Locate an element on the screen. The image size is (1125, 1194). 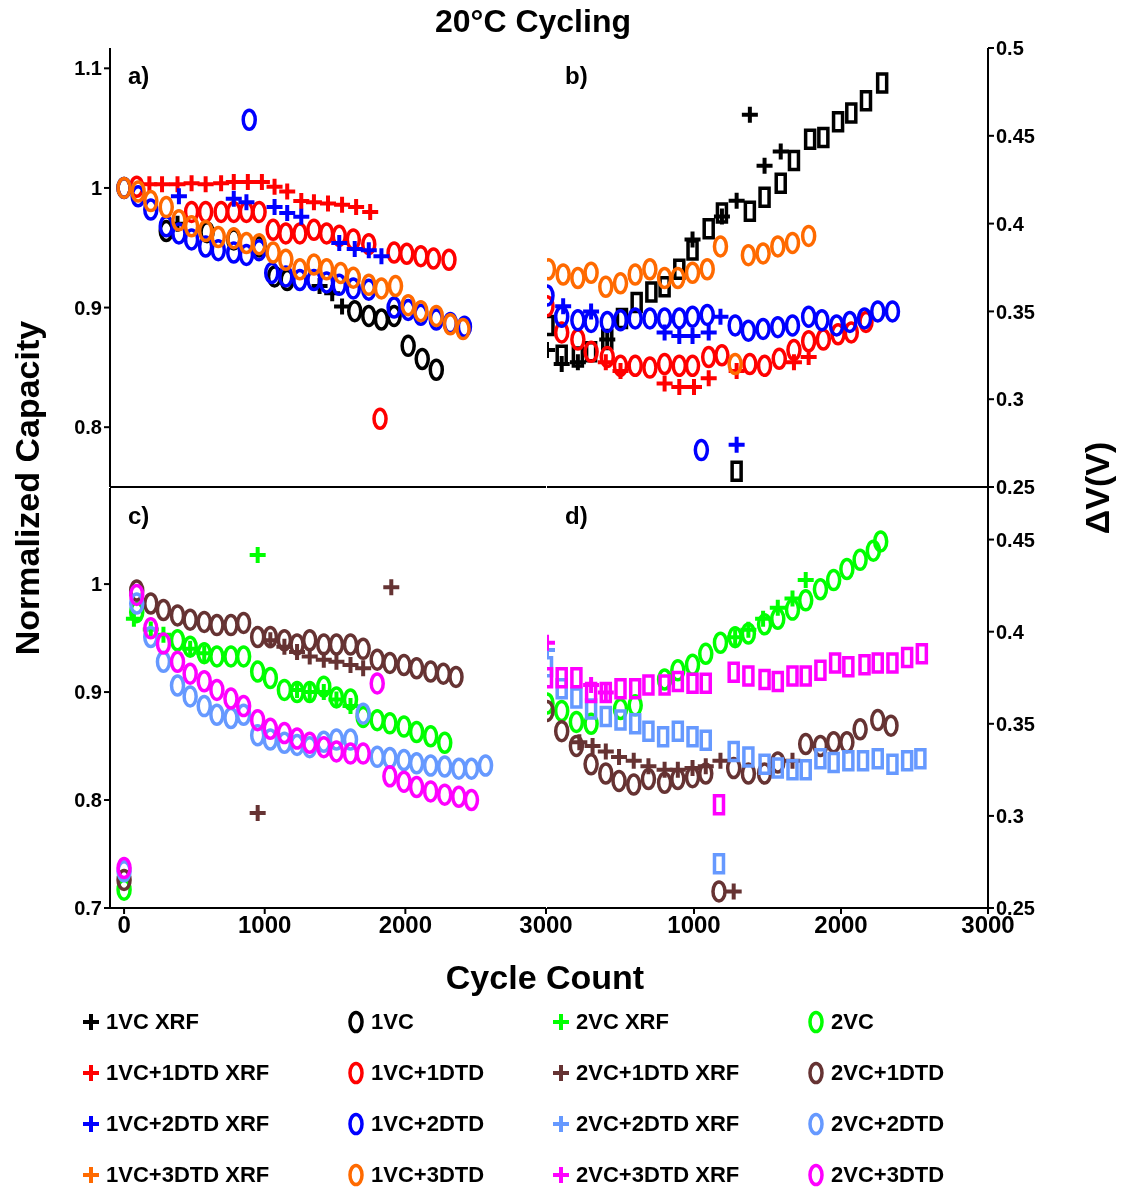
legend-label: 1VC+2DTD XRF is located at coordinates (188, 1124).